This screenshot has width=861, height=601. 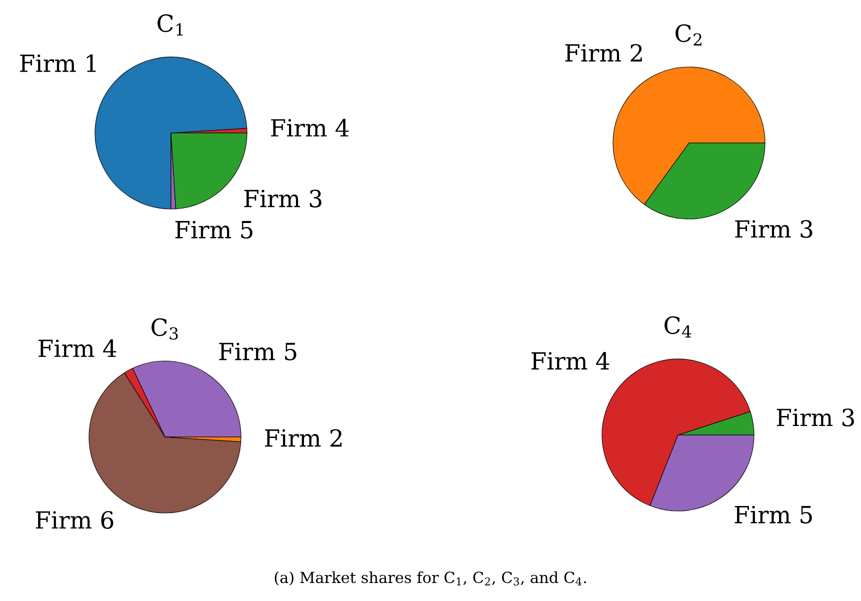 What do you see at coordinates (165, 329) in the screenshot?
I see `chart-title: C$_{3}$` at bounding box center [165, 329].